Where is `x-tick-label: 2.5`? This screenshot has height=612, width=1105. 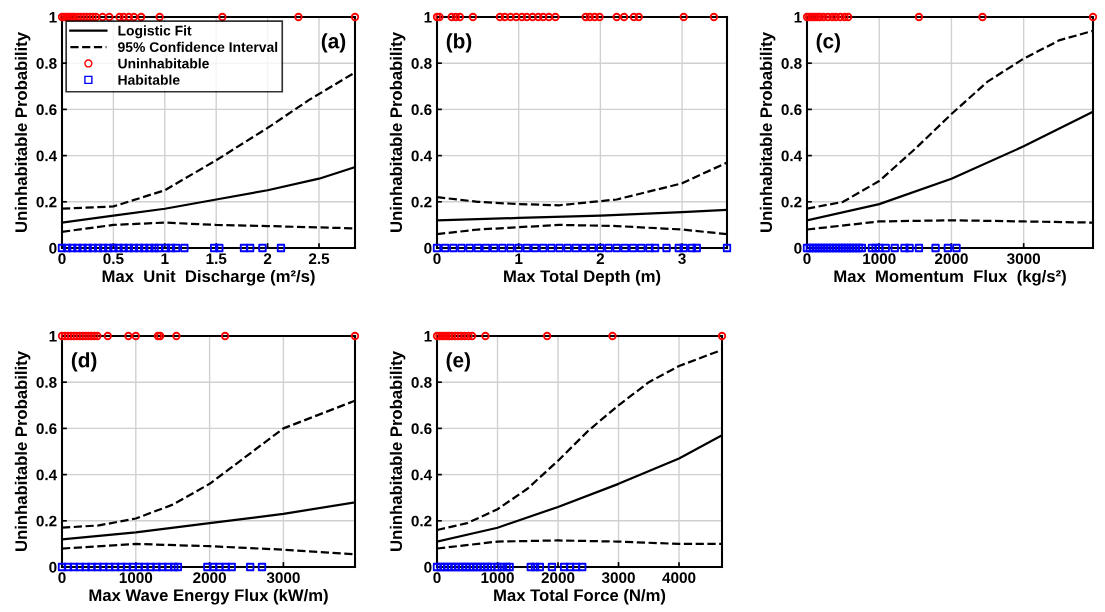
x-tick-label: 2.5 is located at coordinates (319, 259).